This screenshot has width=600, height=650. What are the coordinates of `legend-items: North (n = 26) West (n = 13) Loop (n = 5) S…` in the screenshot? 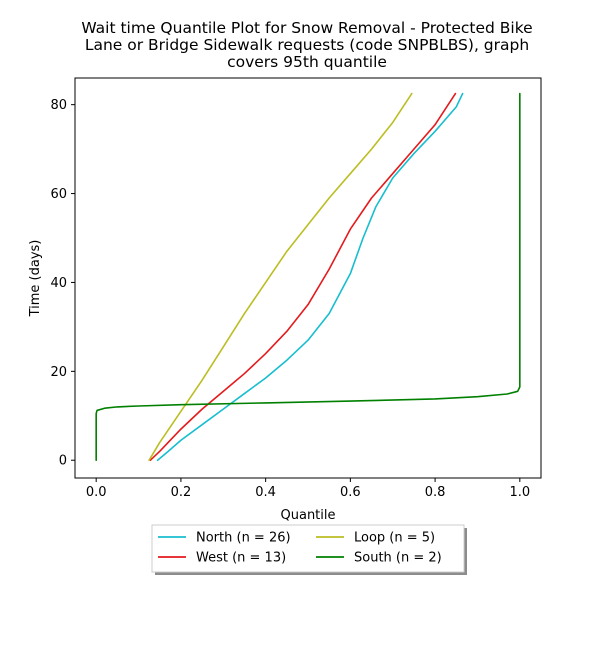 It's located at (300, 548).